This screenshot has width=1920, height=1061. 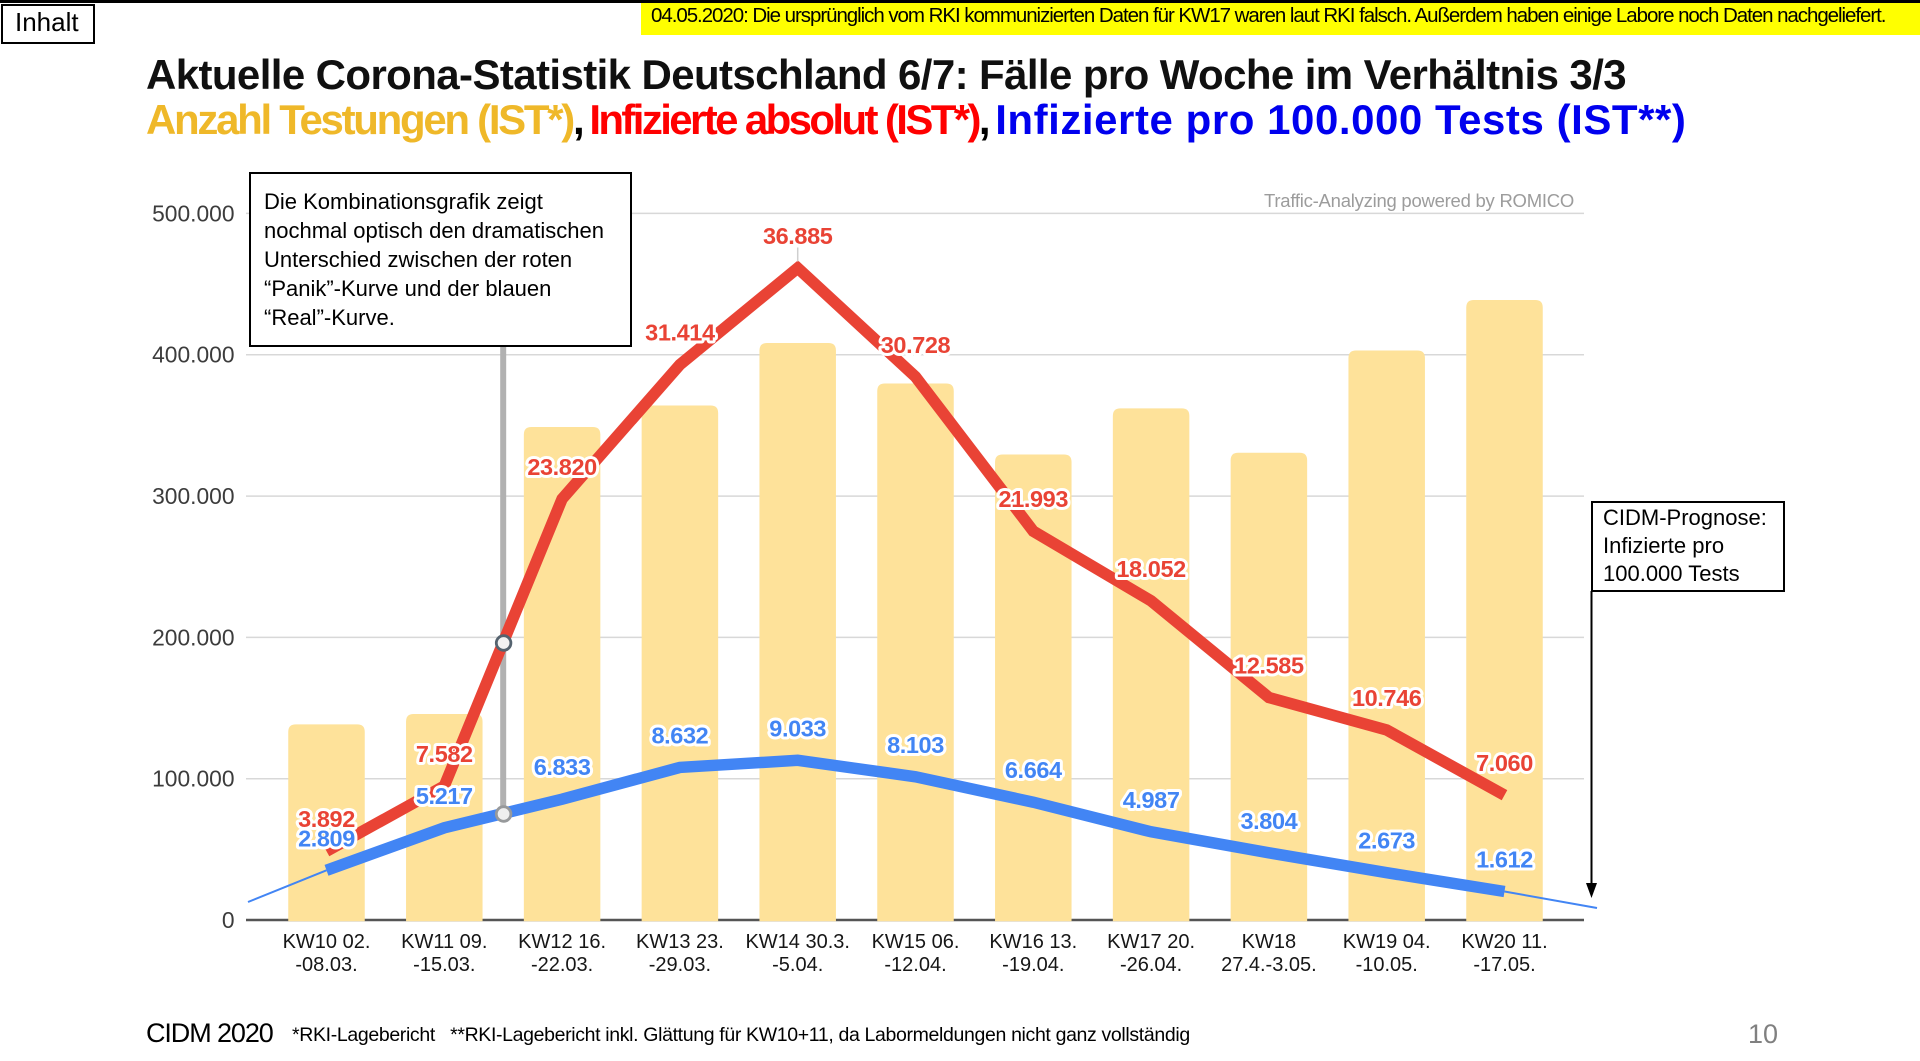 What do you see at coordinates (1151, 800) in the screenshot?
I see `svg-text: 4.987` at bounding box center [1151, 800].